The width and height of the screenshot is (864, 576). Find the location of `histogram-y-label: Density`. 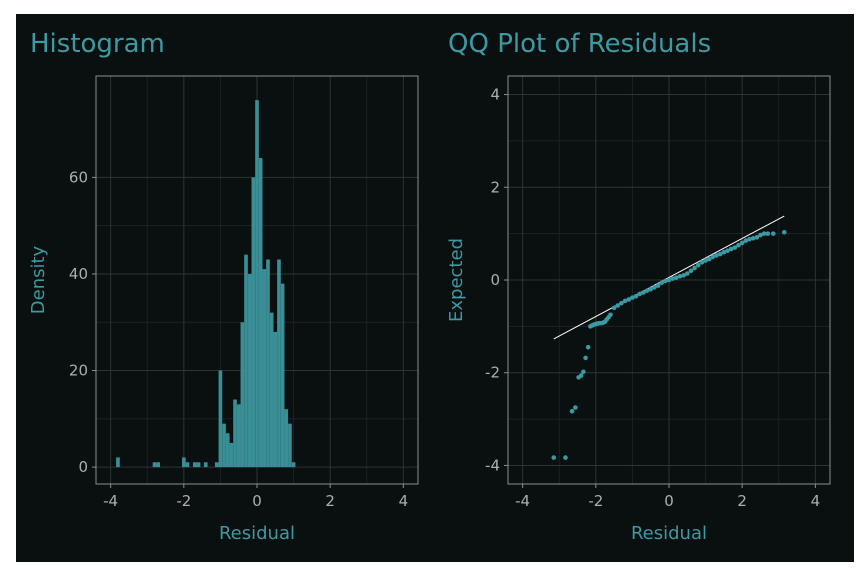

histogram-y-label: Density is located at coordinates (38, 279).